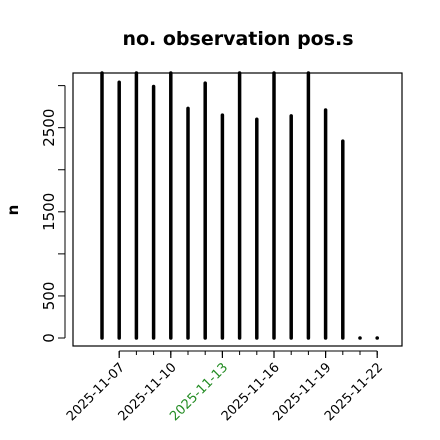 This screenshot has height=440, width=440. What do you see at coordinates (49, 128) in the screenshot?
I see `y-tick-label: 2500` at bounding box center [49, 128].